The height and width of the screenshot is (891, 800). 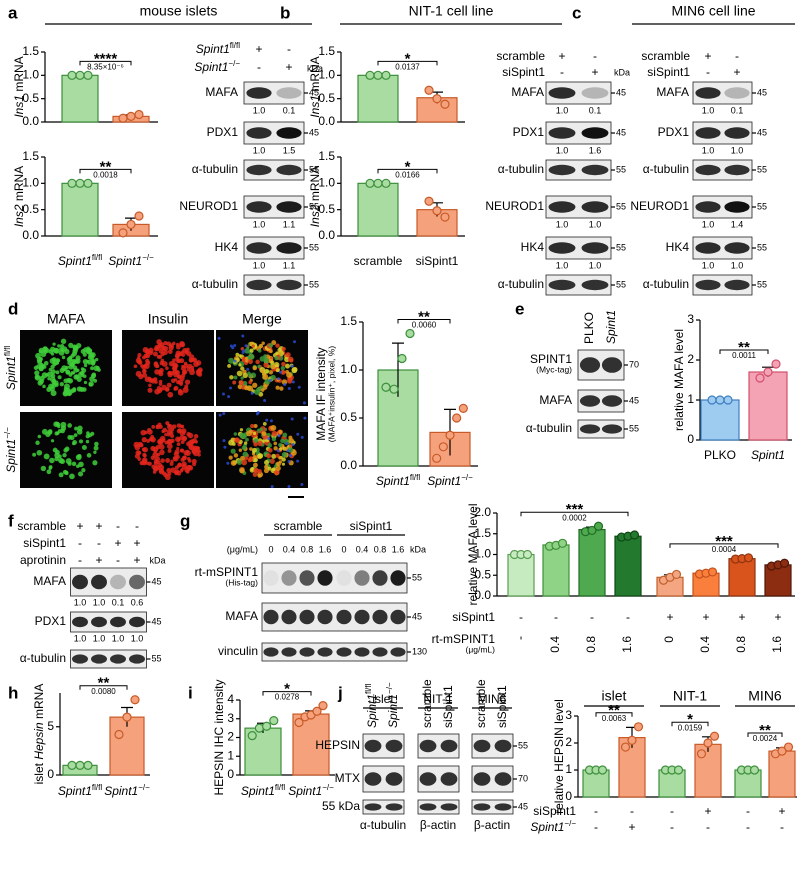 I want to click on lane-column-label-part: scramble, so click(x=481, y=703).